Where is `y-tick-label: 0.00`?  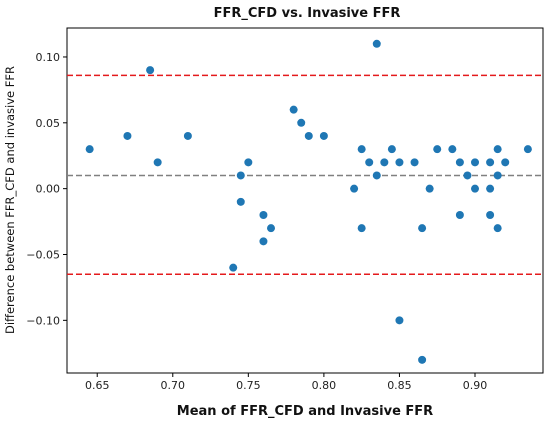 y-tick-label: 0.00 is located at coordinates (48, 189).